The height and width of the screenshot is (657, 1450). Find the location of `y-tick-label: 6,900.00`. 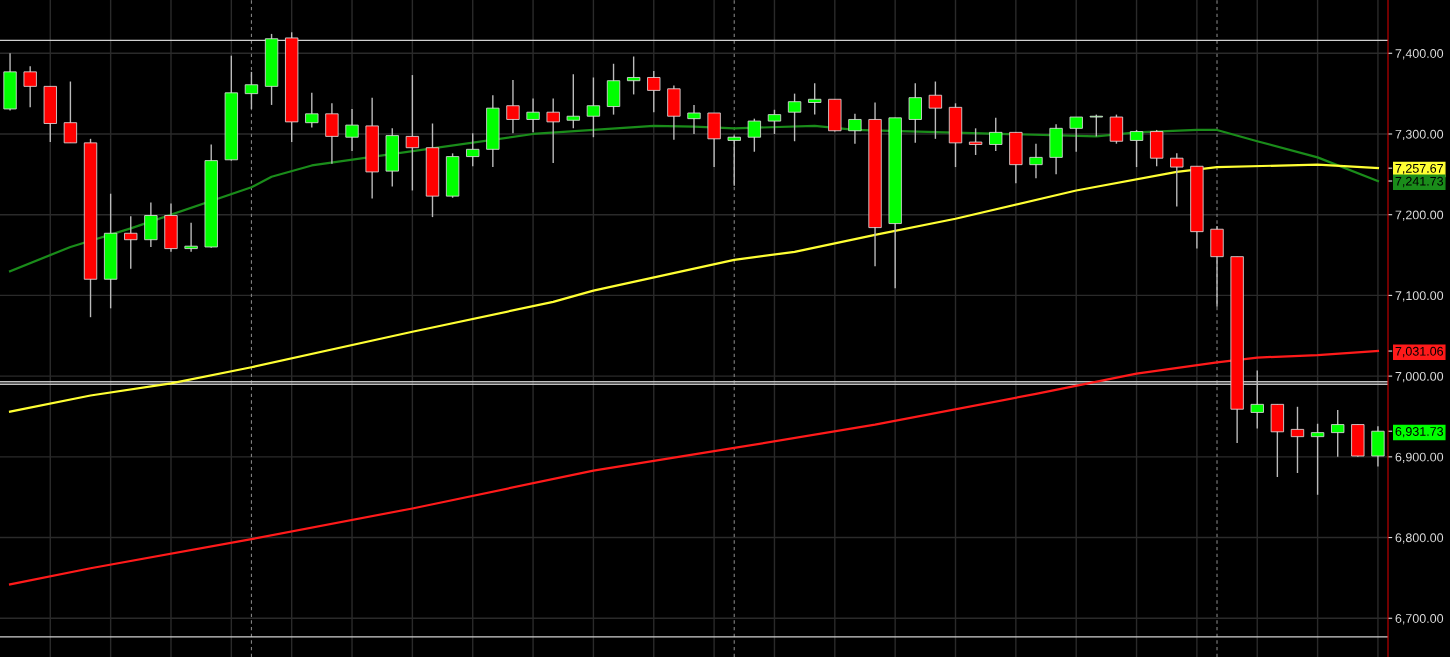

y-tick-label: 6,900.00 is located at coordinates (1419, 457).